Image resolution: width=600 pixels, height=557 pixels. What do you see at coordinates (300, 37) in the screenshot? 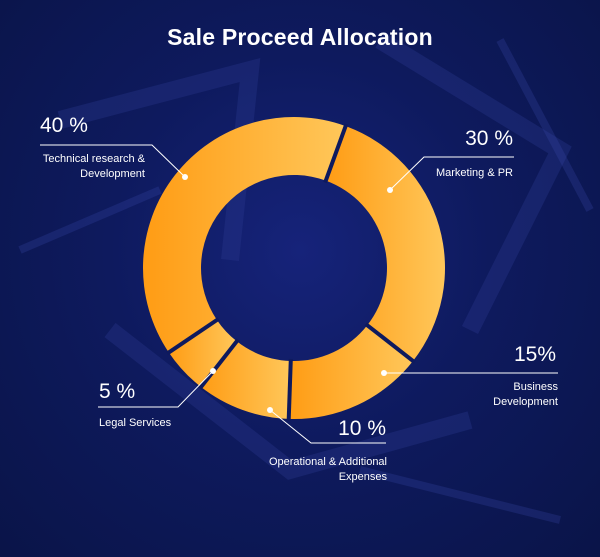
I see `chart-title: Sale Proceed Allocation` at bounding box center [300, 37].